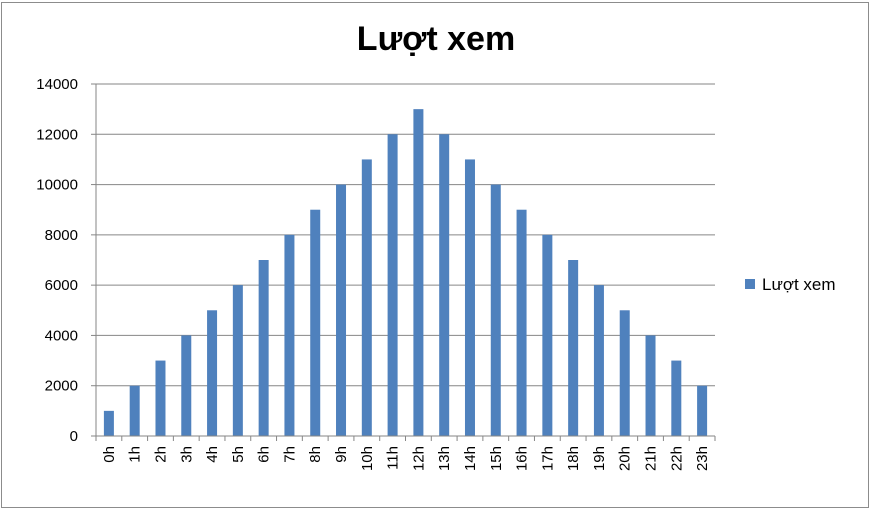 The height and width of the screenshot is (511, 872). Describe the element at coordinates (702, 458) in the screenshot. I see `x-tick-label: 23h` at that location.